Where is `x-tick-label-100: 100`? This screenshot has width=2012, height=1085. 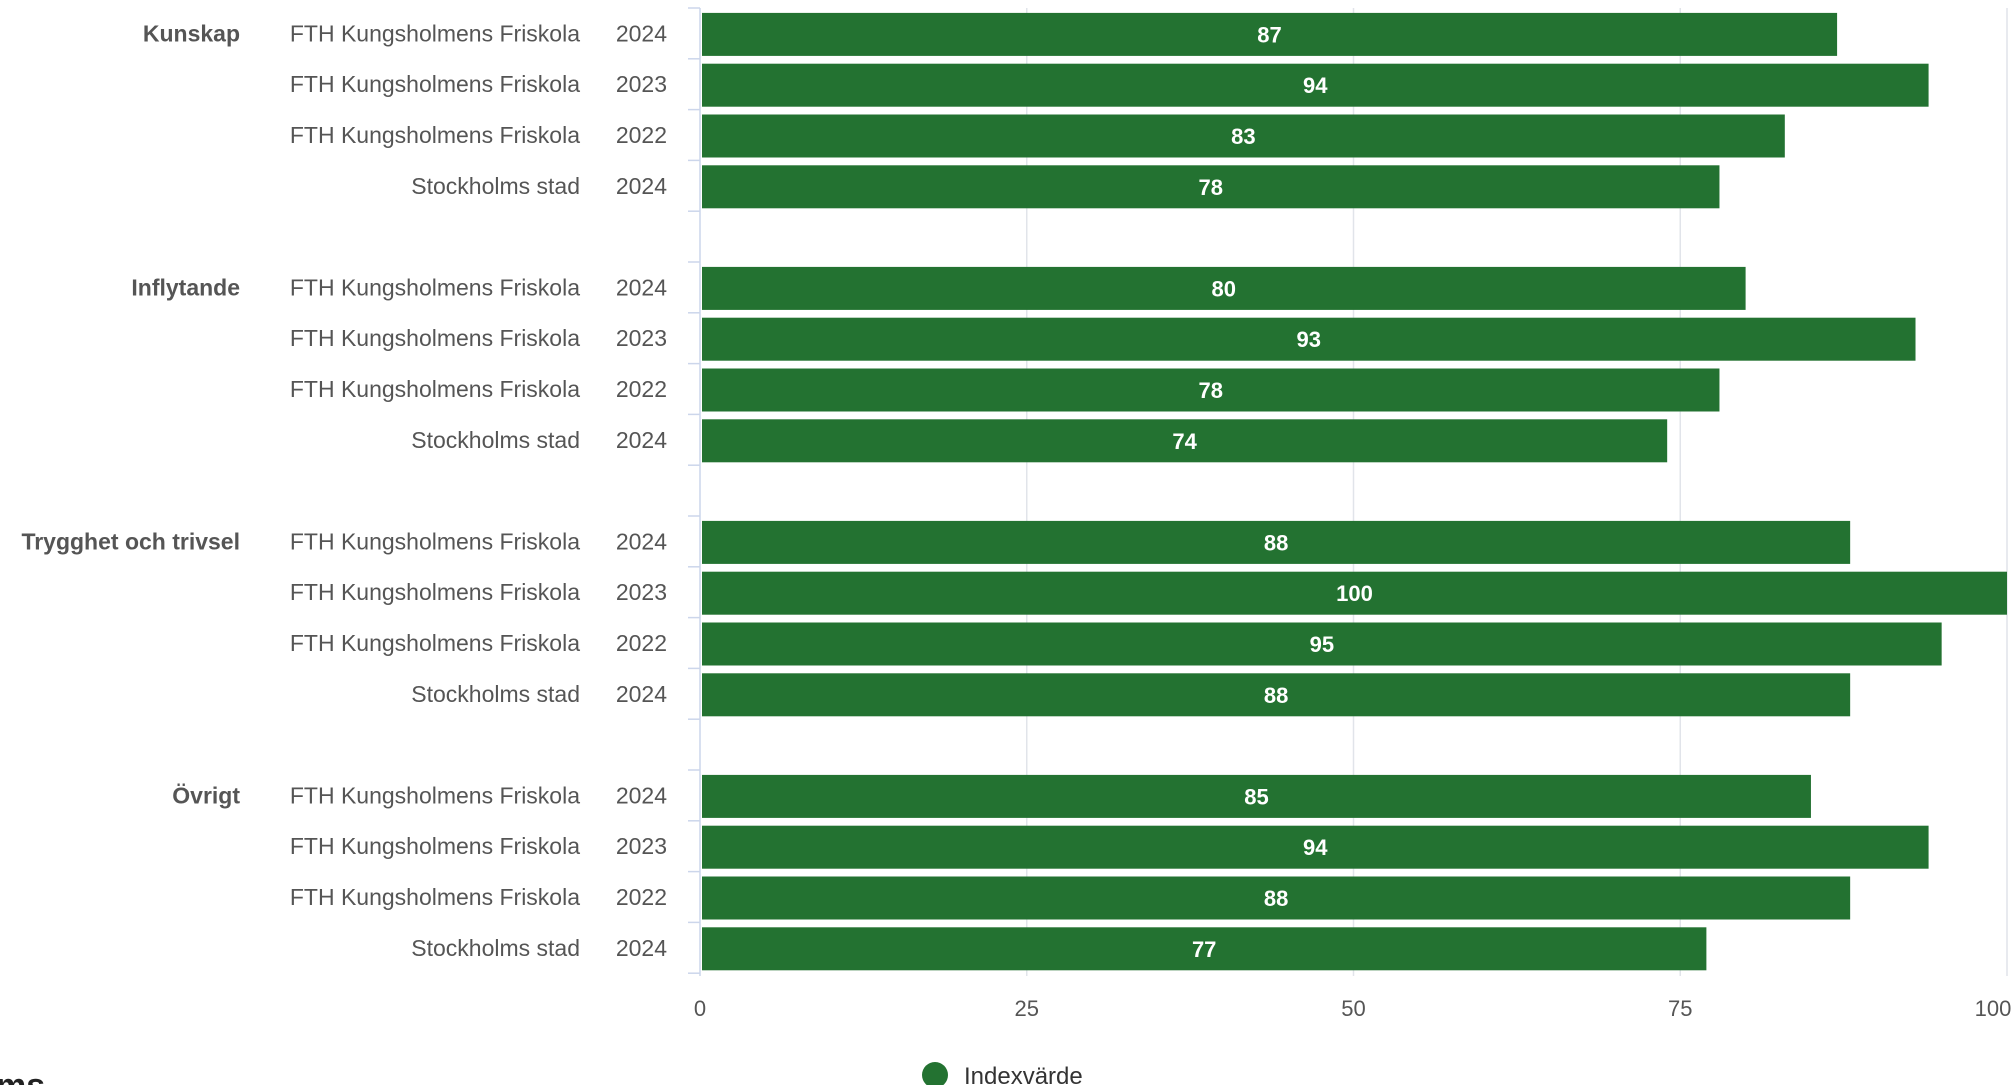 x-tick-label-100: 100 is located at coordinates (1993, 1008).